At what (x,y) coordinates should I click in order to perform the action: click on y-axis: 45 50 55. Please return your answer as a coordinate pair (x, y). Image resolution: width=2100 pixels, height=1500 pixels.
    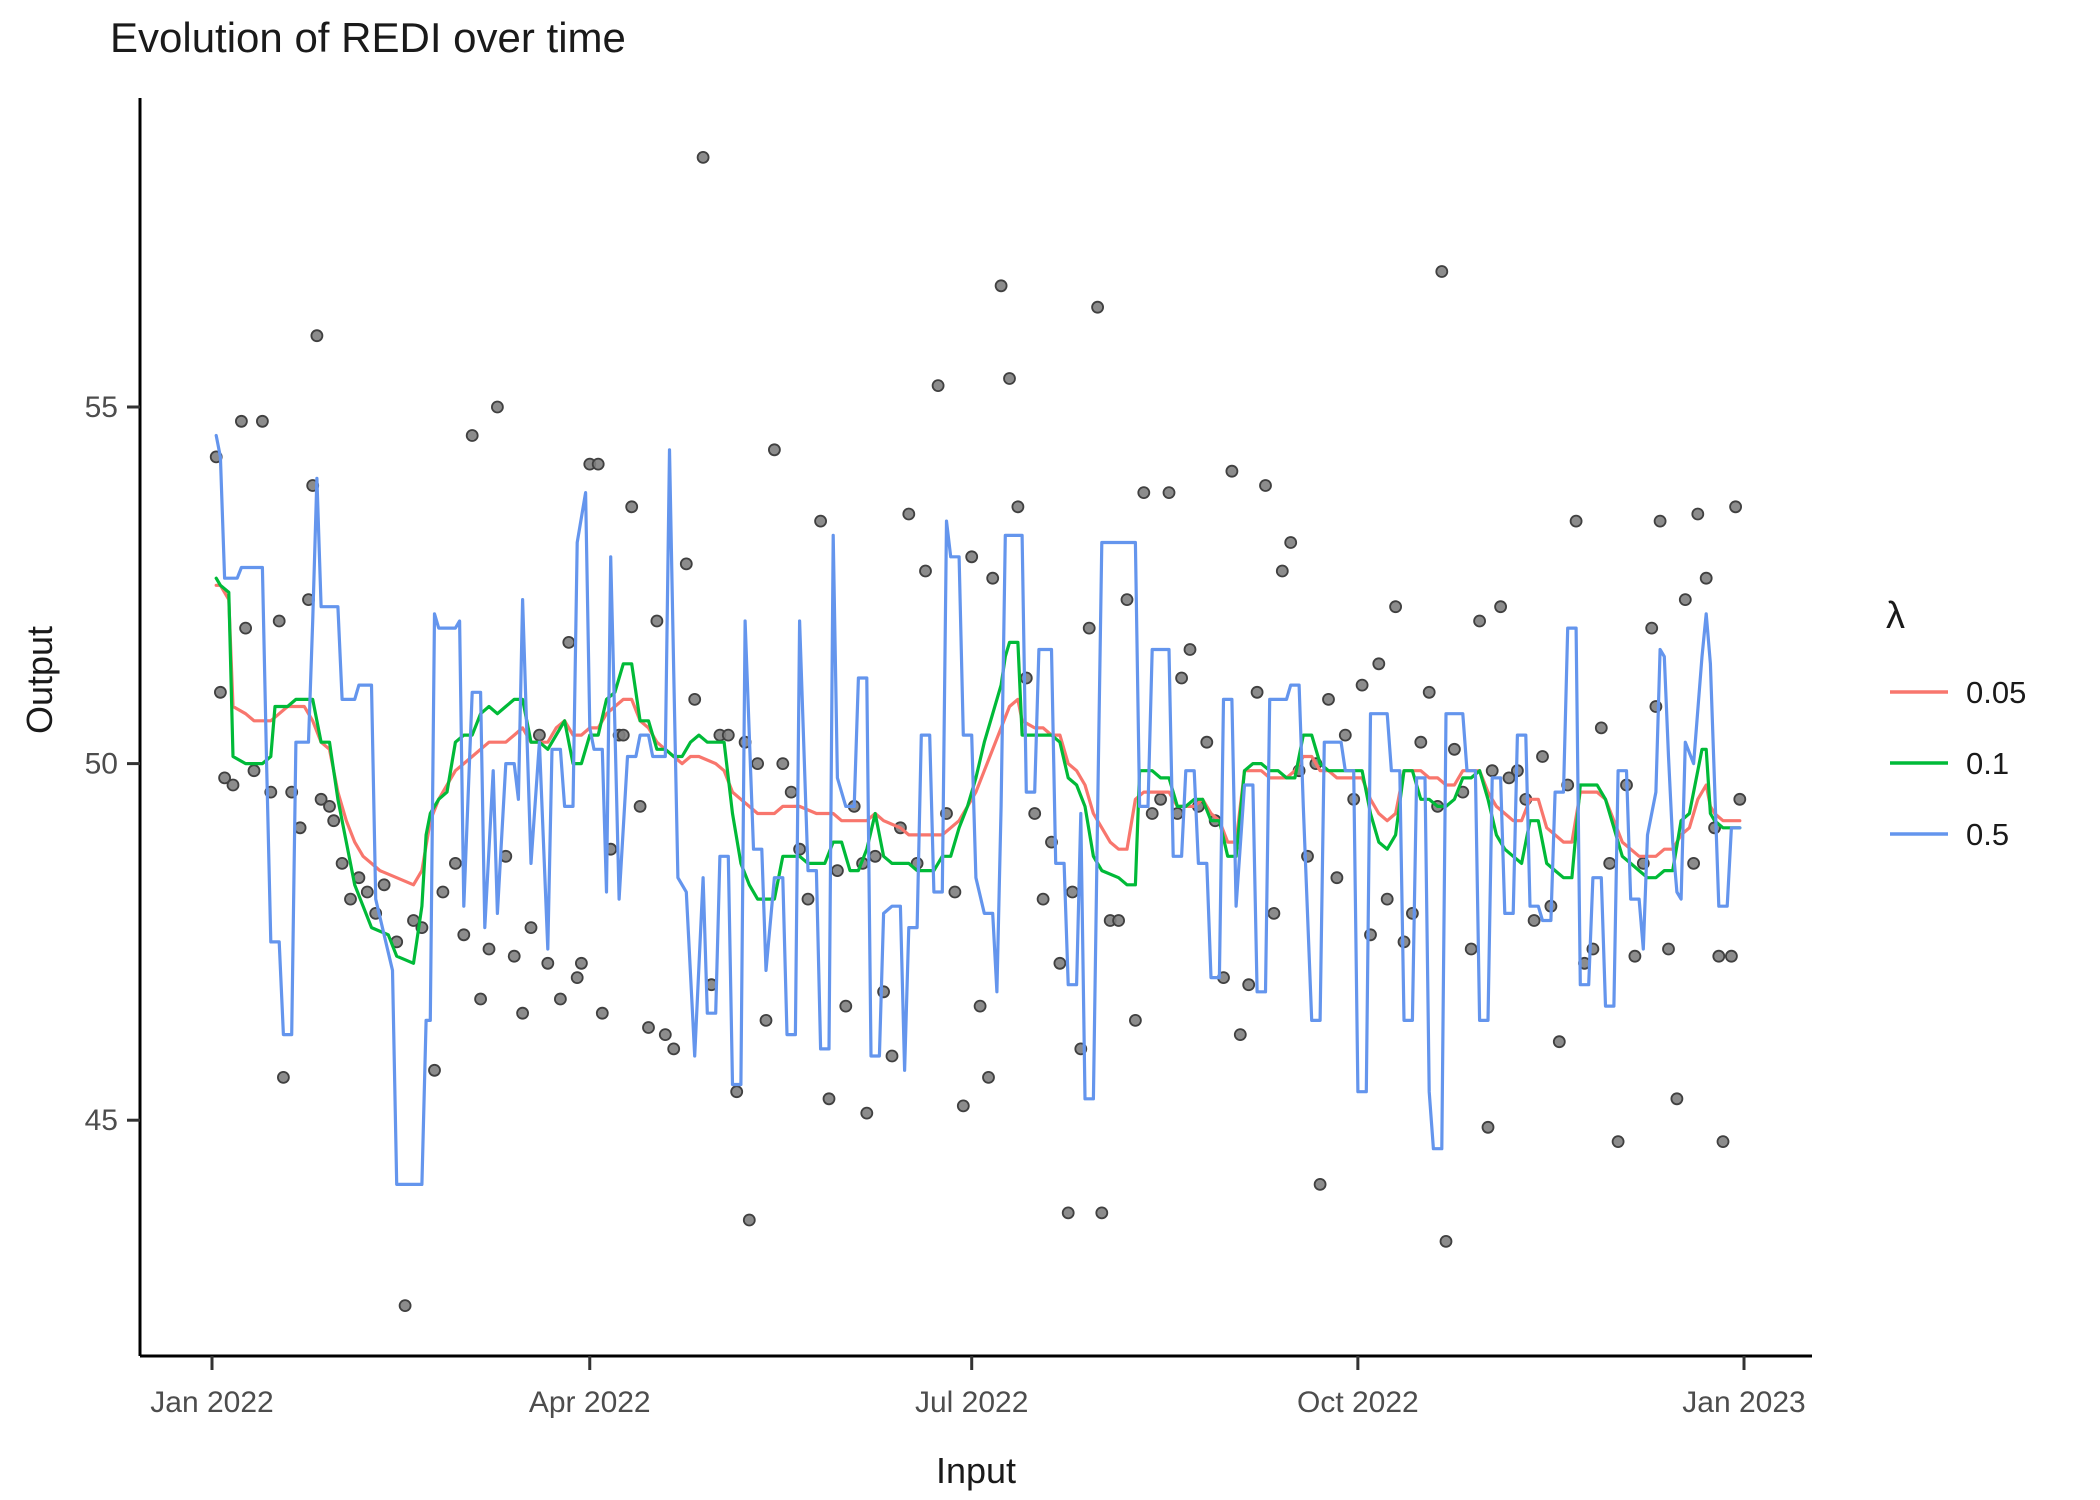
    Looking at the image, I should click on (112, 764).